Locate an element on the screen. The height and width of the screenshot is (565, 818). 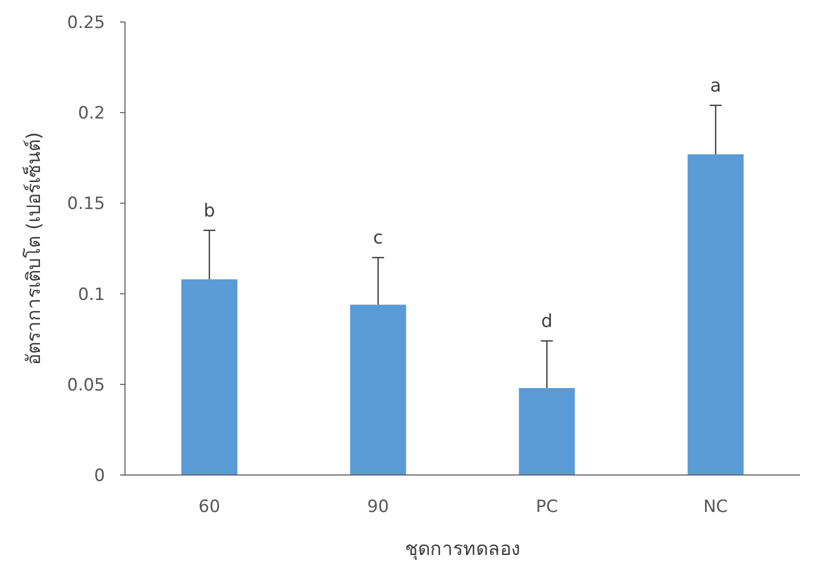
x-tick-label: 90 is located at coordinates (378, 507).